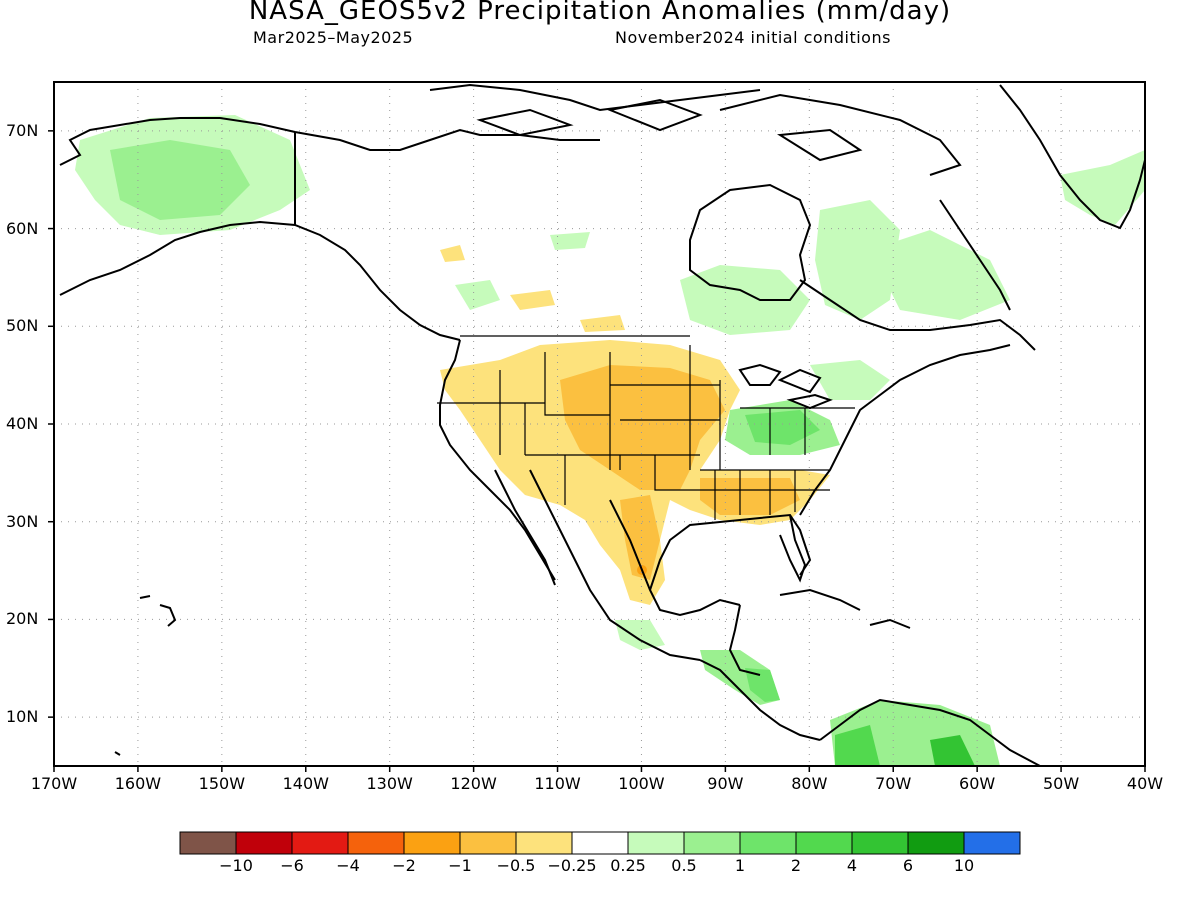 The height and width of the screenshot is (900, 1200). I want to click on colorbar-label: −1, so click(460, 865).